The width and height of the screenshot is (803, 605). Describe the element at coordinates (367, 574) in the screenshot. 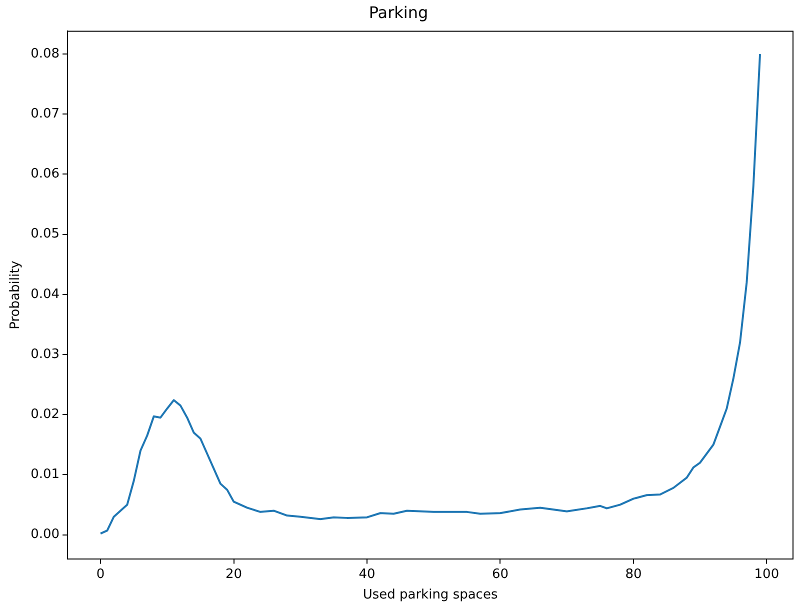

I see `x-tick-label: 40` at that location.